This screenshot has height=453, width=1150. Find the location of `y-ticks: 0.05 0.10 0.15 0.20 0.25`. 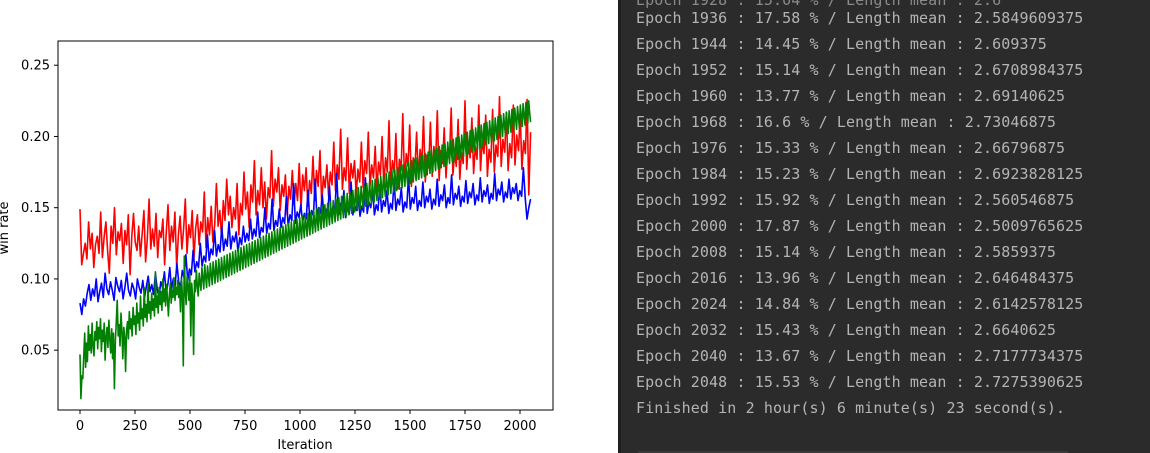

y-ticks: 0.05 0.10 0.15 0.20 0.25 is located at coordinates (39, 209).